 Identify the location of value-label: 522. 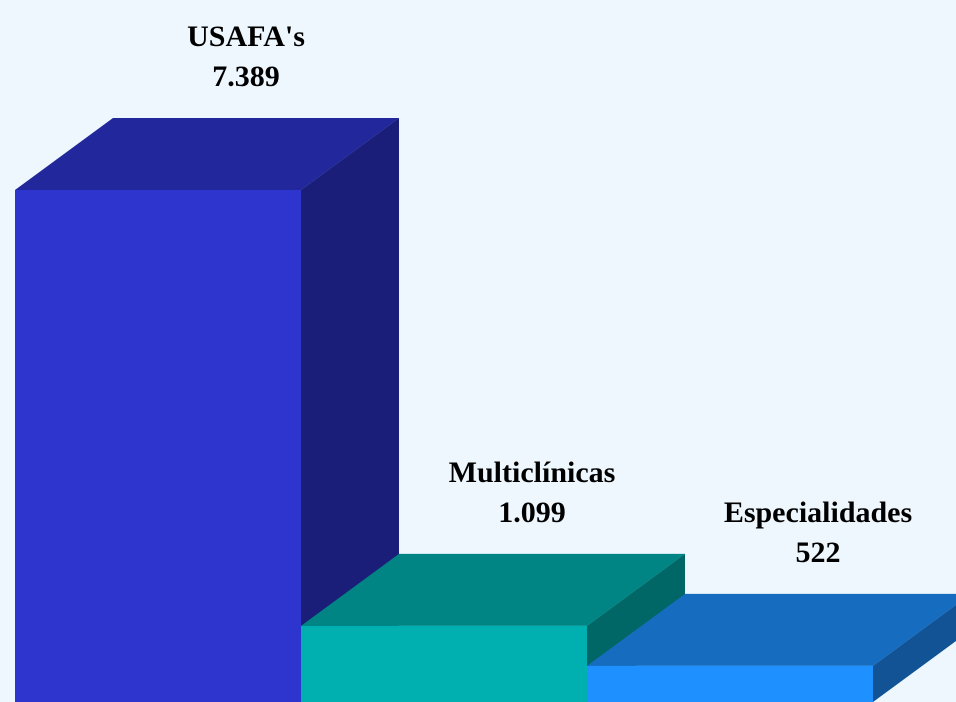
(818, 552).